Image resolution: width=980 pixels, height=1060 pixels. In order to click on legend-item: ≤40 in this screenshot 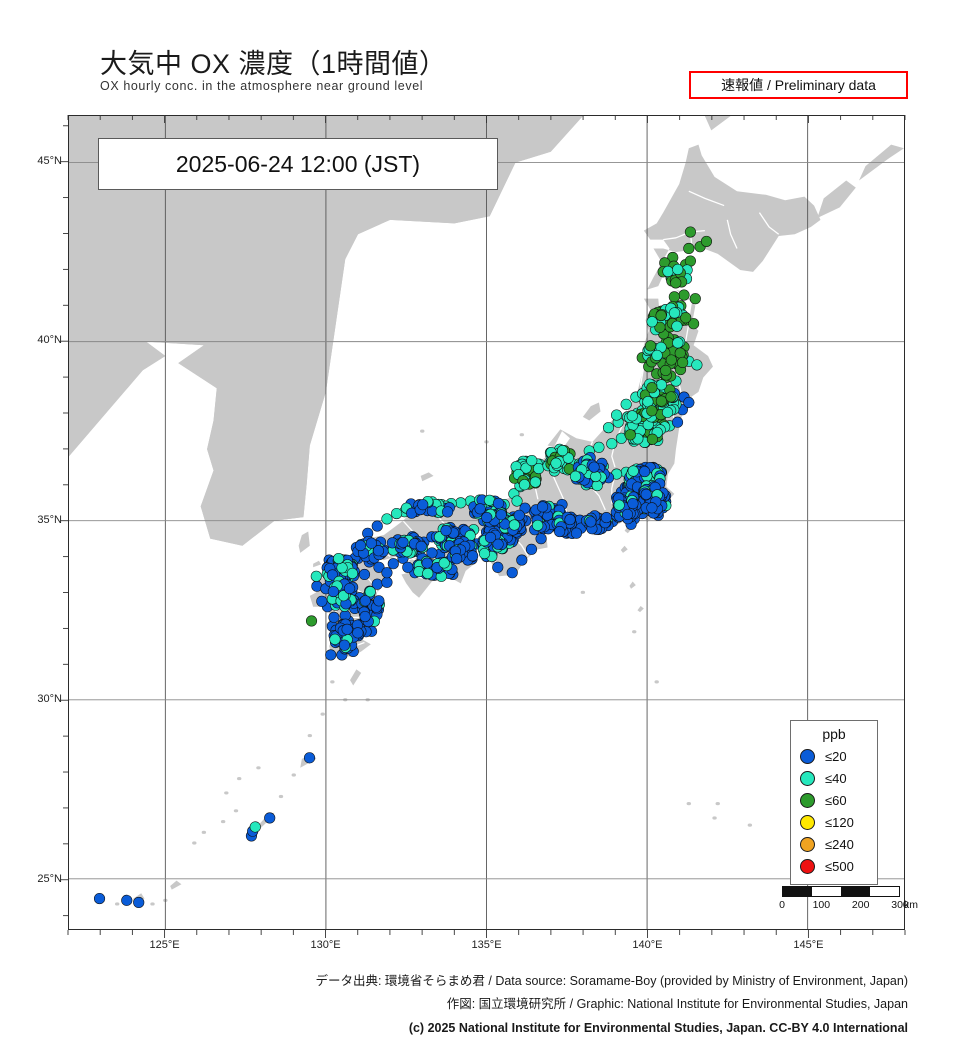, I will do `click(834, 778)`.